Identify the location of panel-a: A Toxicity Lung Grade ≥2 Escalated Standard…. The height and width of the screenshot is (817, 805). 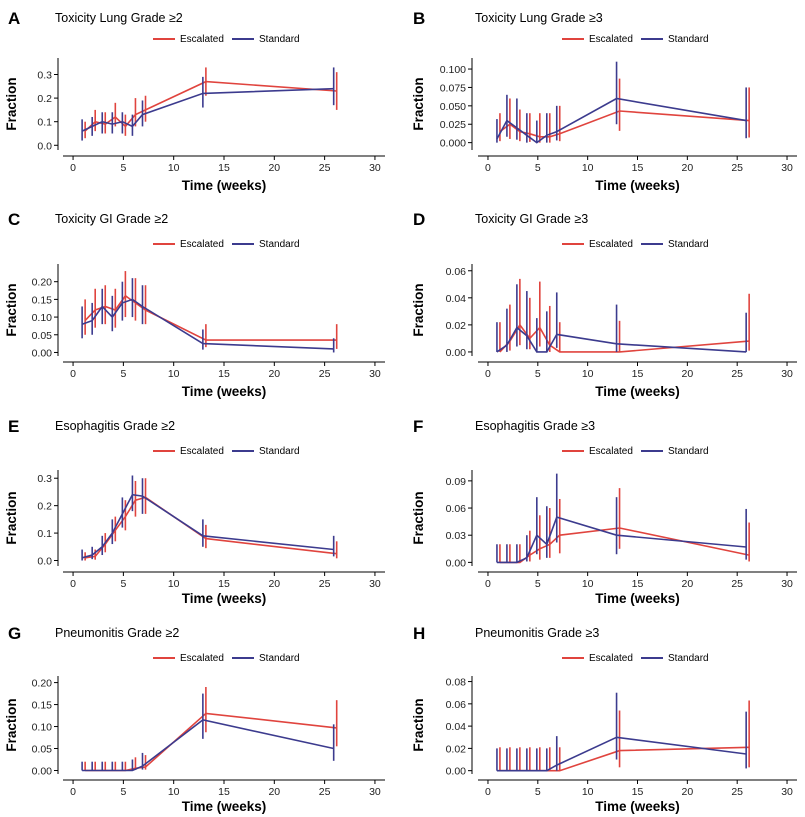
(194, 101).